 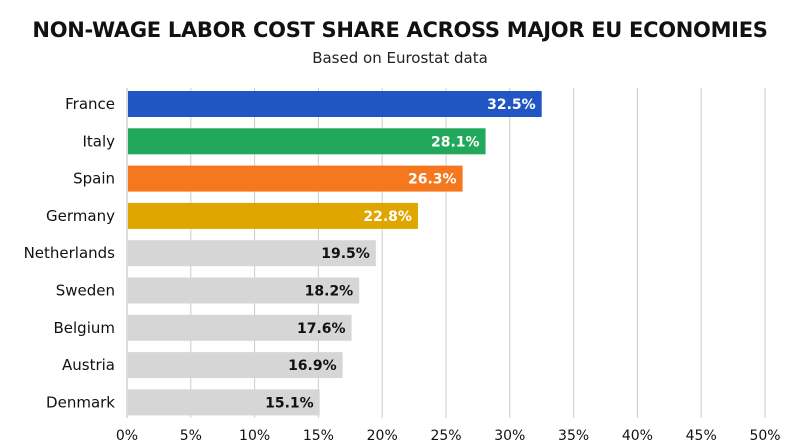 What do you see at coordinates (764, 436) in the screenshot?
I see `x-tick-label: 50%` at bounding box center [764, 436].